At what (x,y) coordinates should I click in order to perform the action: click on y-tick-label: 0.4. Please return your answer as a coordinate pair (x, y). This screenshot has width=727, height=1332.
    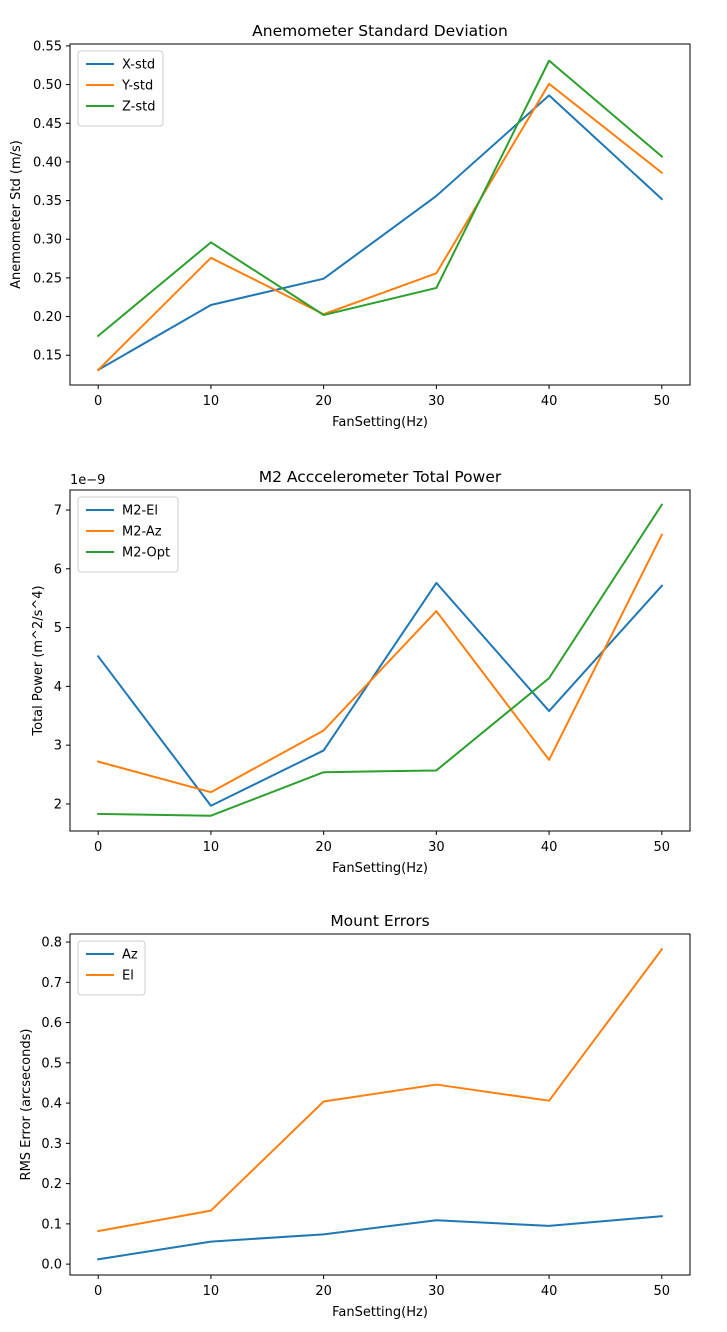
    Looking at the image, I should click on (51, 1104).